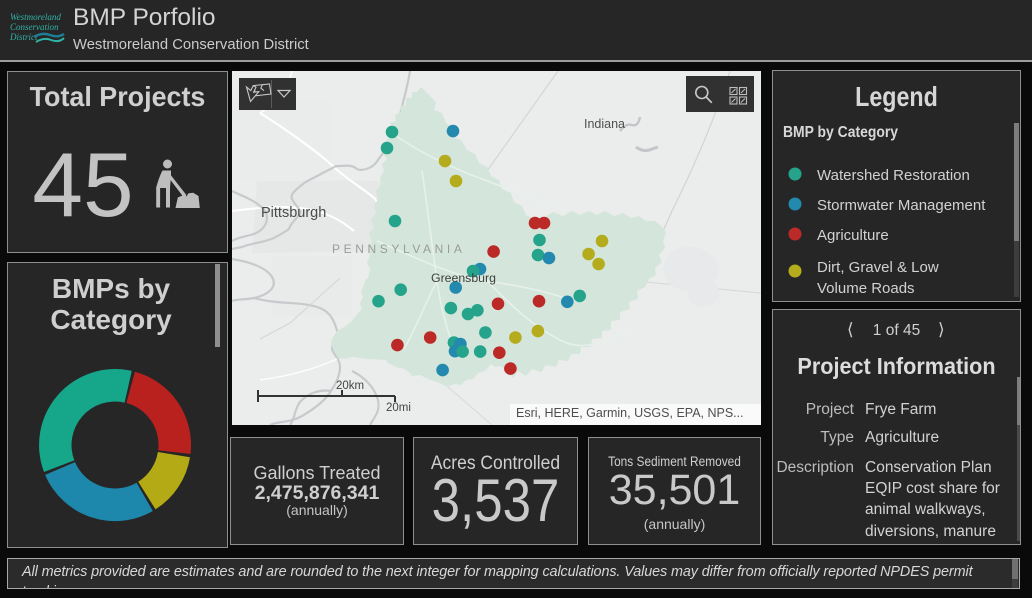 The width and height of the screenshot is (1032, 598). Describe the element at coordinates (398, 408) in the screenshot. I see `svg-text: 20mi` at that location.